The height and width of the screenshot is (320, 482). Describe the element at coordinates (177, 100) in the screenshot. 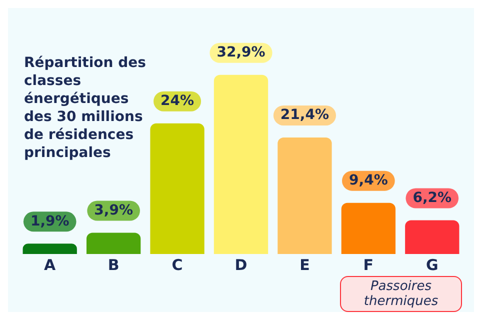

I see `data-label: 24%` at that location.